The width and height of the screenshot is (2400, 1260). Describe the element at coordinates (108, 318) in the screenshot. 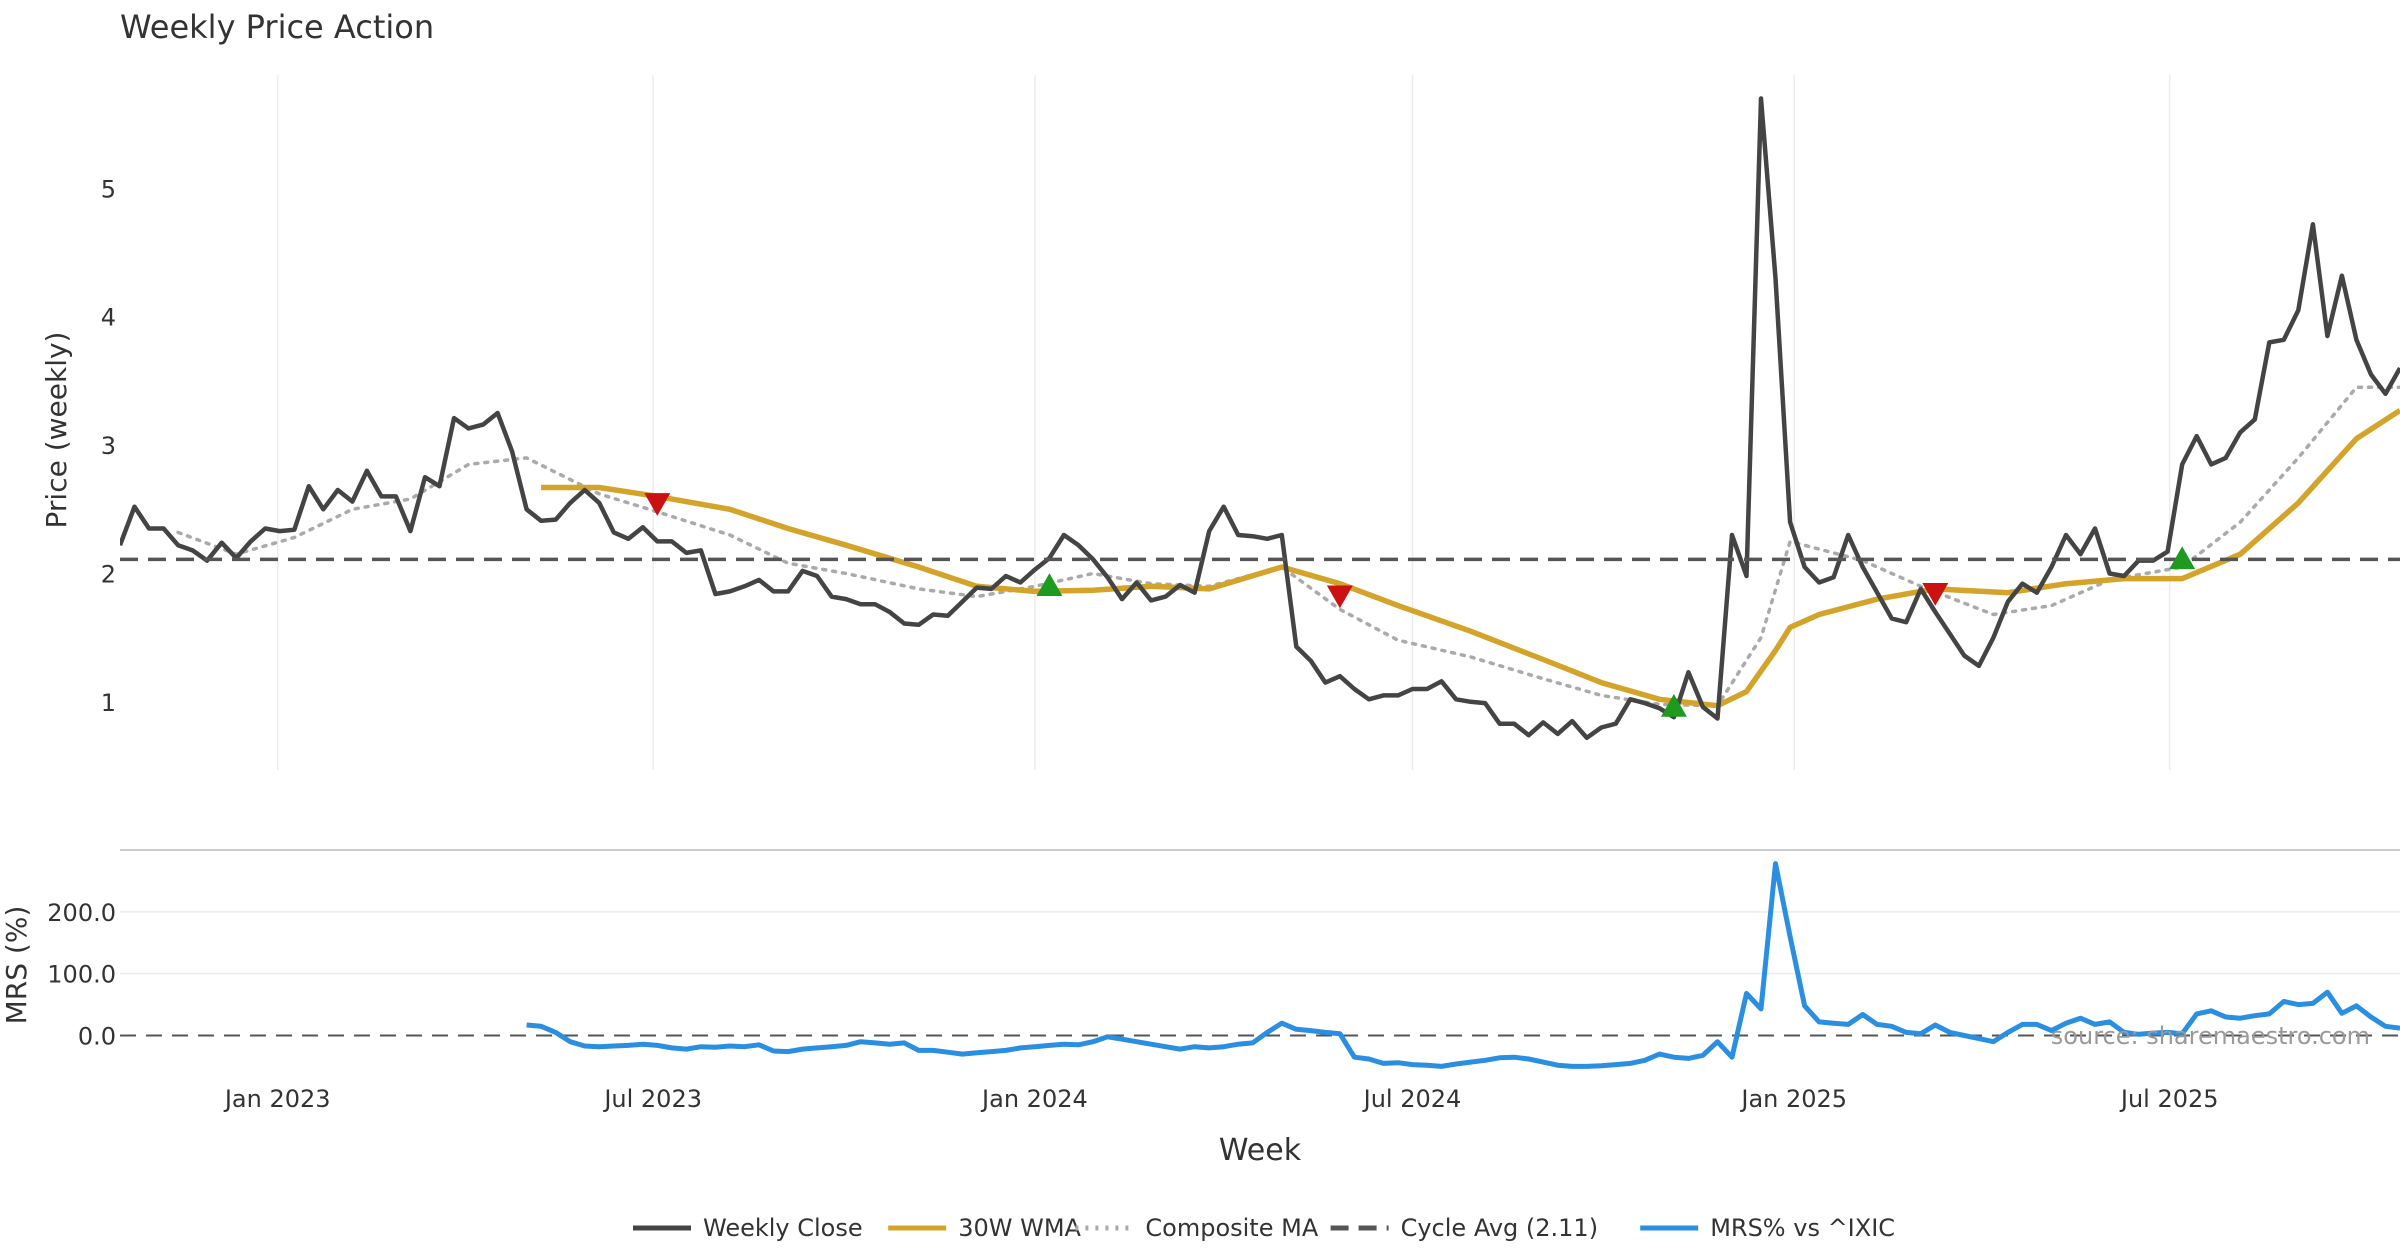

I see `price-y-tick-4: 4` at that location.